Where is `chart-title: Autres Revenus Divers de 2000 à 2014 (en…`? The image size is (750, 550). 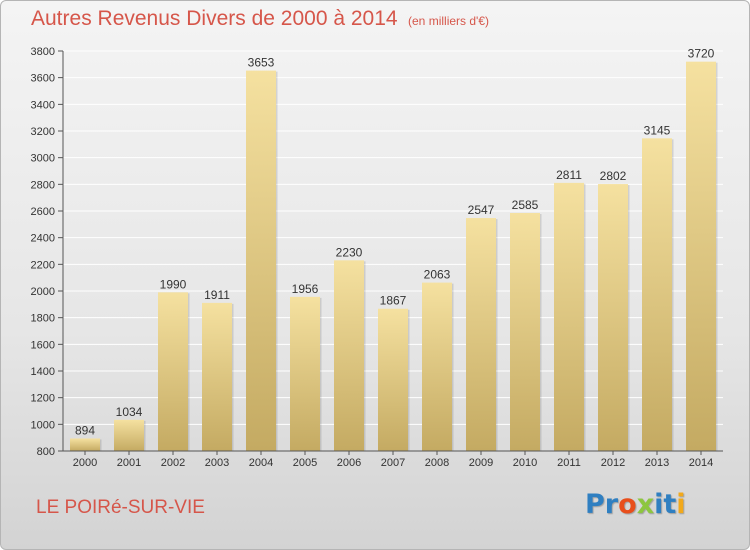 chart-title: Autres Revenus Divers de 2000 à 2014 (en… is located at coordinates (260, 19).